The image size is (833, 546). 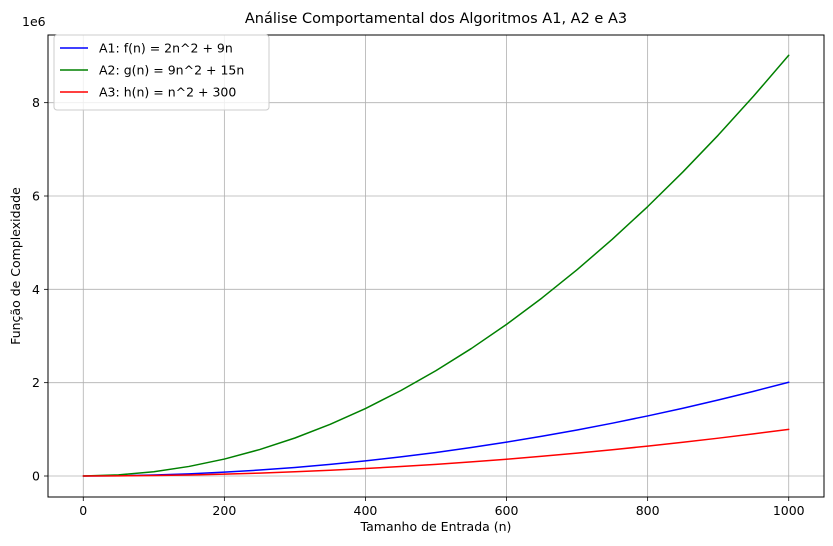 I want to click on y-tick-label: 2, so click(x=36, y=382).